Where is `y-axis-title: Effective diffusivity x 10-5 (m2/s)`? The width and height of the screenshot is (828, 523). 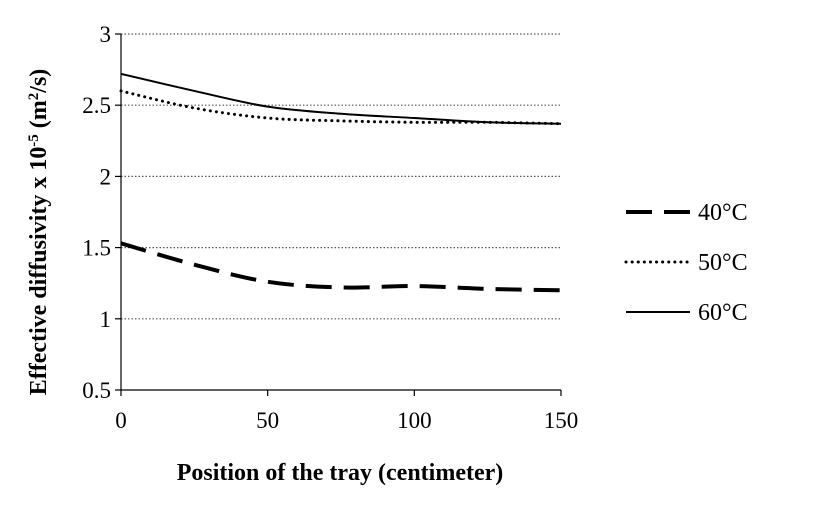
y-axis-title: Effective diffusivity x 10-5 (m2/s) is located at coordinates (39, 232).